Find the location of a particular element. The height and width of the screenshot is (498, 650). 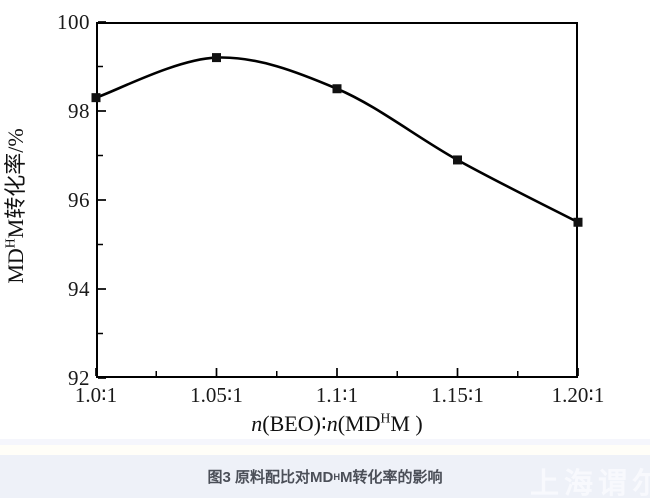

x-axis-title-p1: (BEO)∶ is located at coordinates (294, 423).